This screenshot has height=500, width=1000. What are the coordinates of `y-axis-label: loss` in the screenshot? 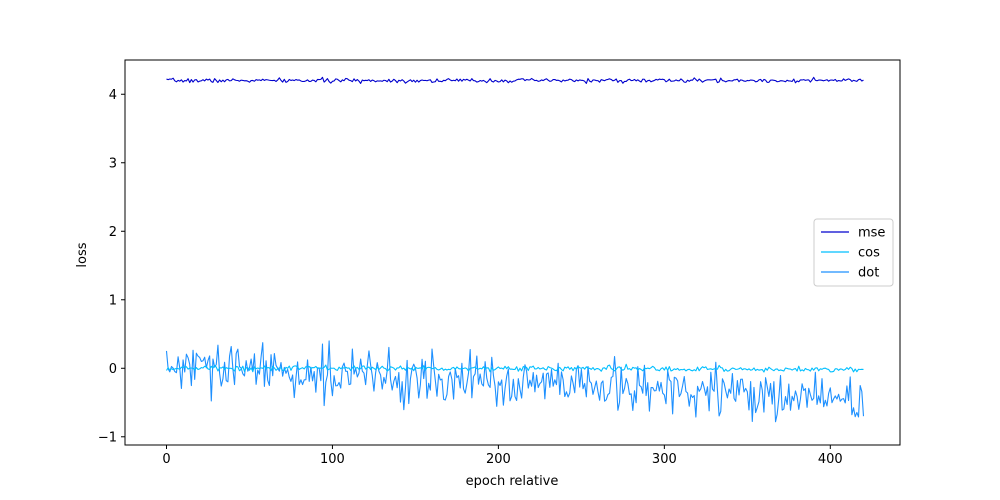 It's located at (82, 254).